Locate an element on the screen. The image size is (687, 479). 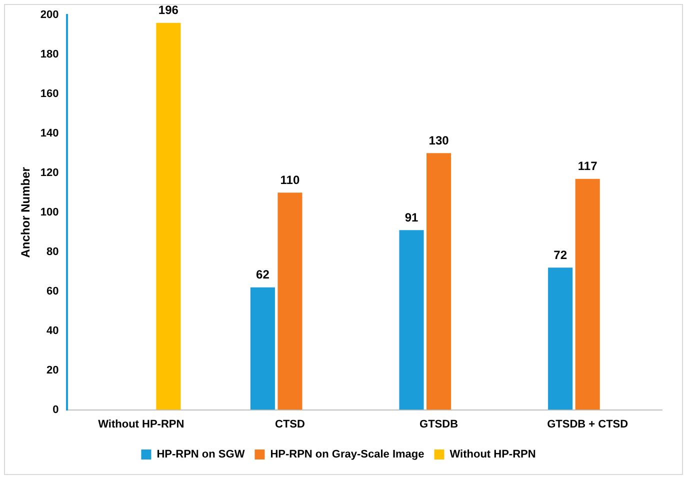
x-tick-label: Without HP-RPN is located at coordinates (141, 424).